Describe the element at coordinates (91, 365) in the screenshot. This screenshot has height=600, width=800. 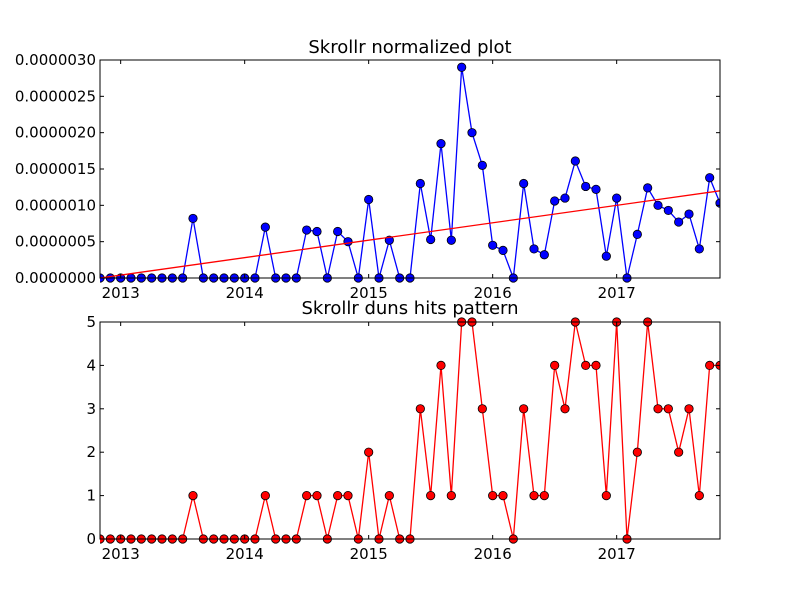
I see `y-tick-label: 4` at that location.